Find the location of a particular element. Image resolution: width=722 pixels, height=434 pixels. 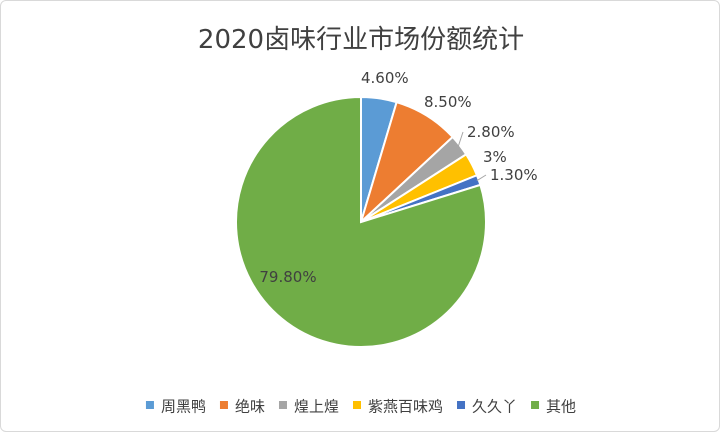

data-label-3: 3% is located at coordinates (495, 157).